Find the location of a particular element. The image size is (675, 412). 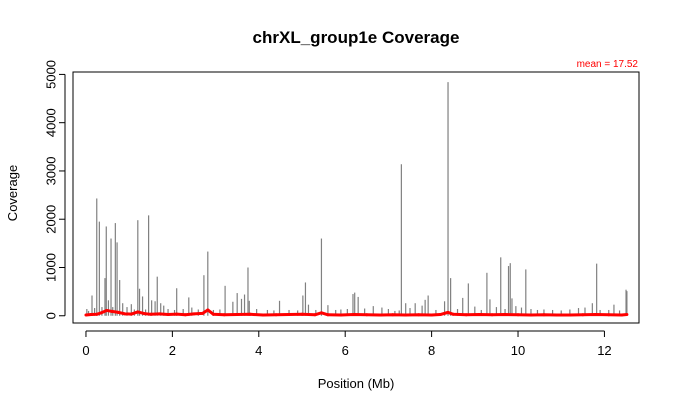

y-tick-label: 0 is located at coordinates (51, 315).